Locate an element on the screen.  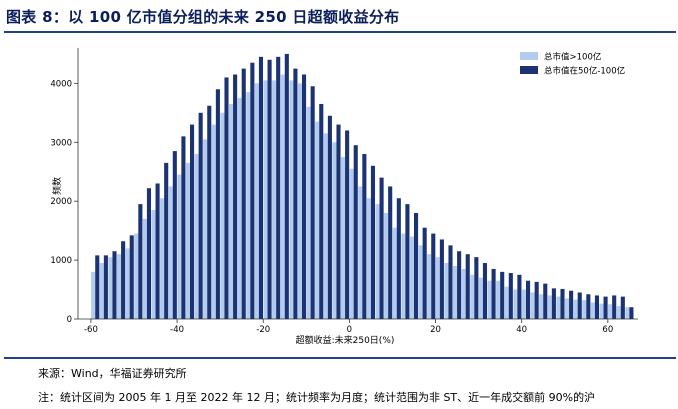
y-tick-label: 1000 is located at coordinates (61, 261).